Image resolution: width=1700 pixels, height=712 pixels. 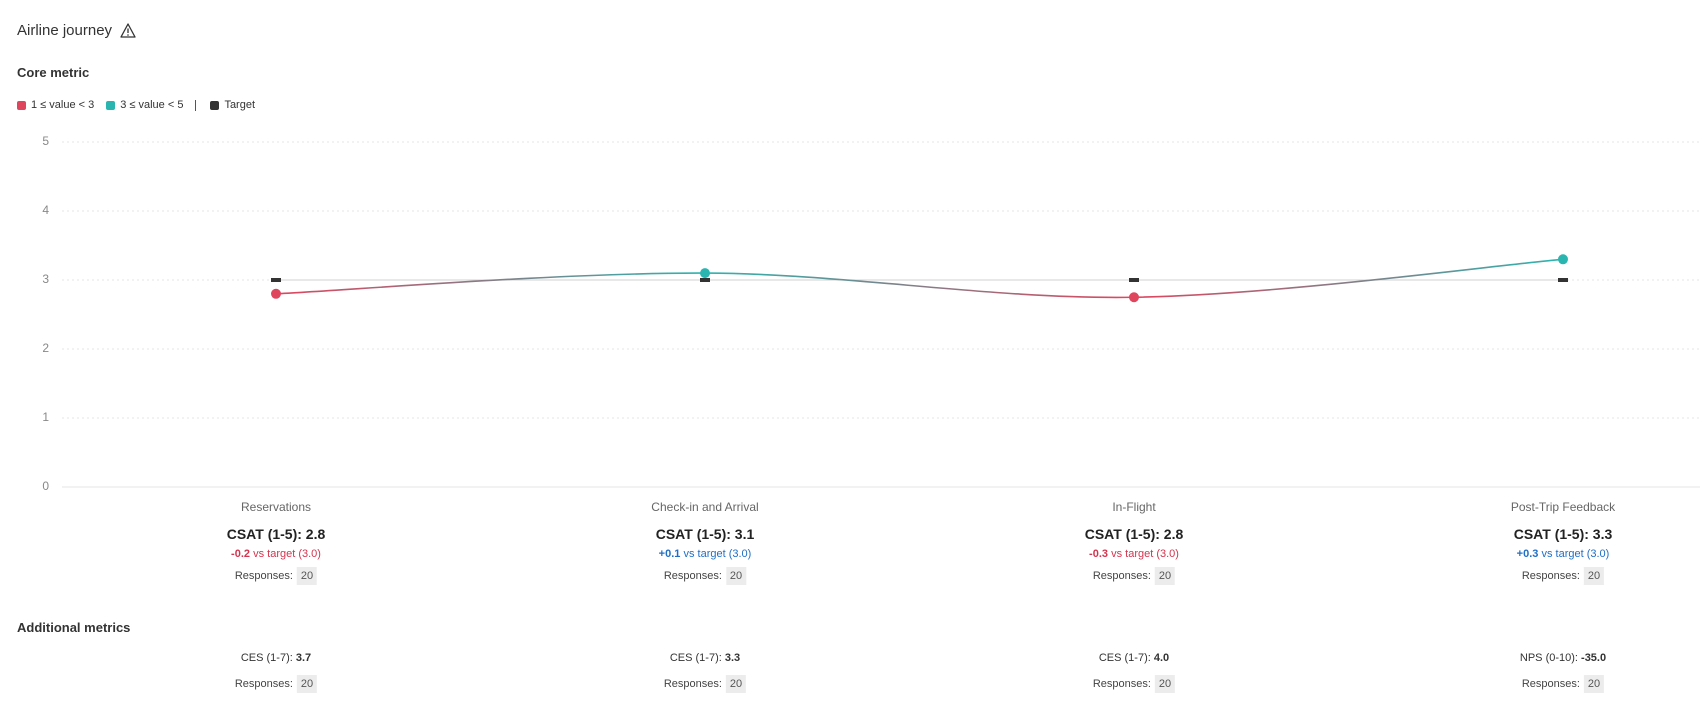 I want to click on metric-line, so click(x=919, y=278).